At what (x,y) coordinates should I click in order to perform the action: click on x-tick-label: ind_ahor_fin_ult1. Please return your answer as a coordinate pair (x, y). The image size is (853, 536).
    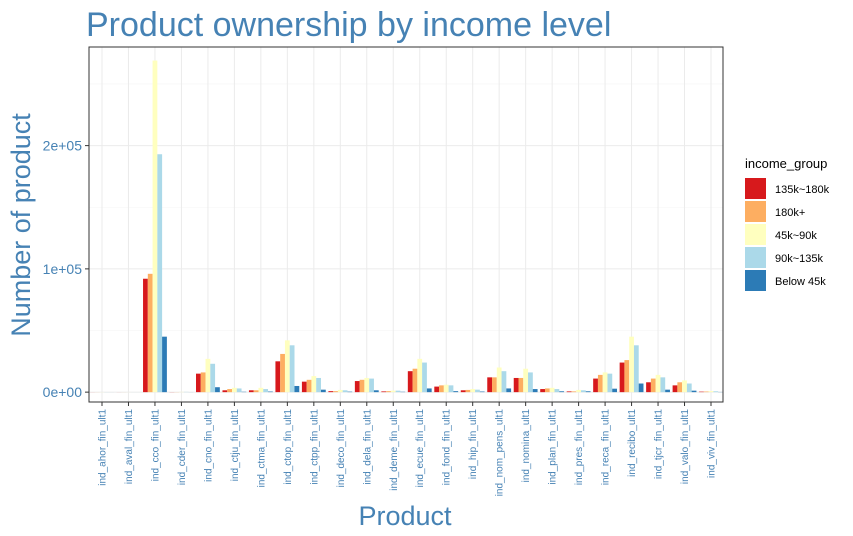
    Looking at the image, I should click on (103, 447).